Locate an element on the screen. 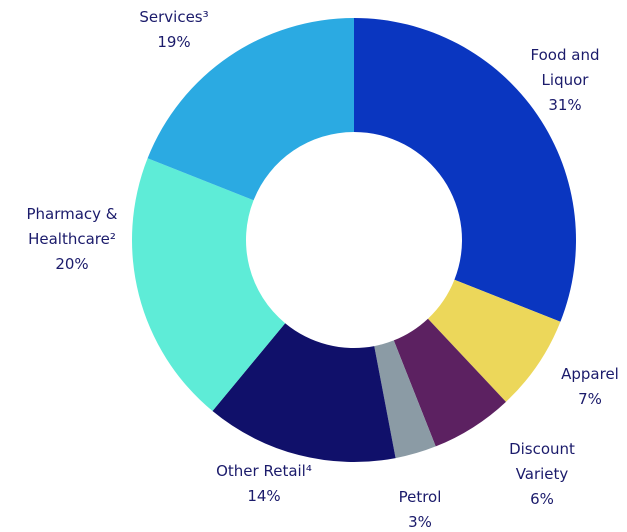 The width and height of the screenshot is (627, 532). value-label: 19% is located at coordinates (174, 42).